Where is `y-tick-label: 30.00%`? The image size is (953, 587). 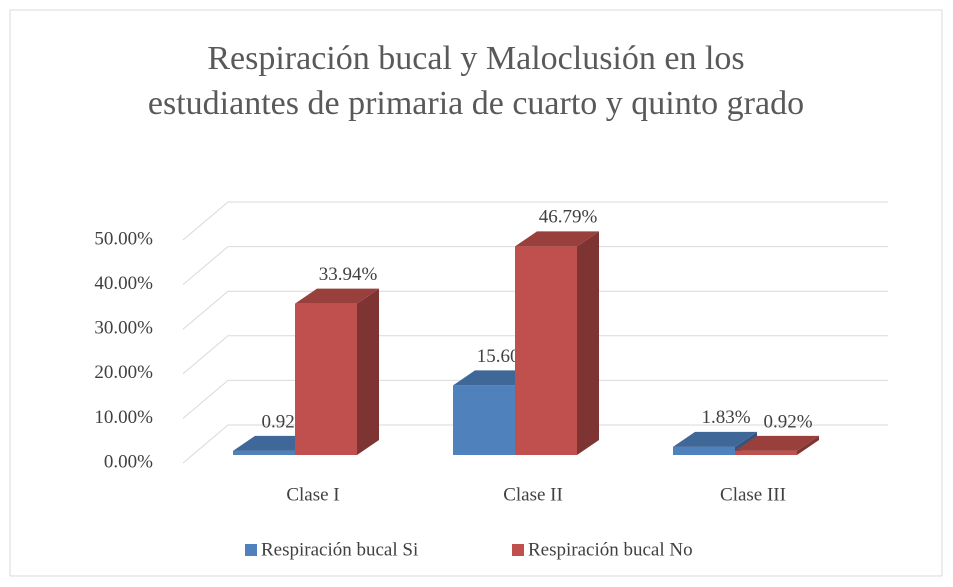 y-tick-label: 30.00% is located at coordinates (123, 328).